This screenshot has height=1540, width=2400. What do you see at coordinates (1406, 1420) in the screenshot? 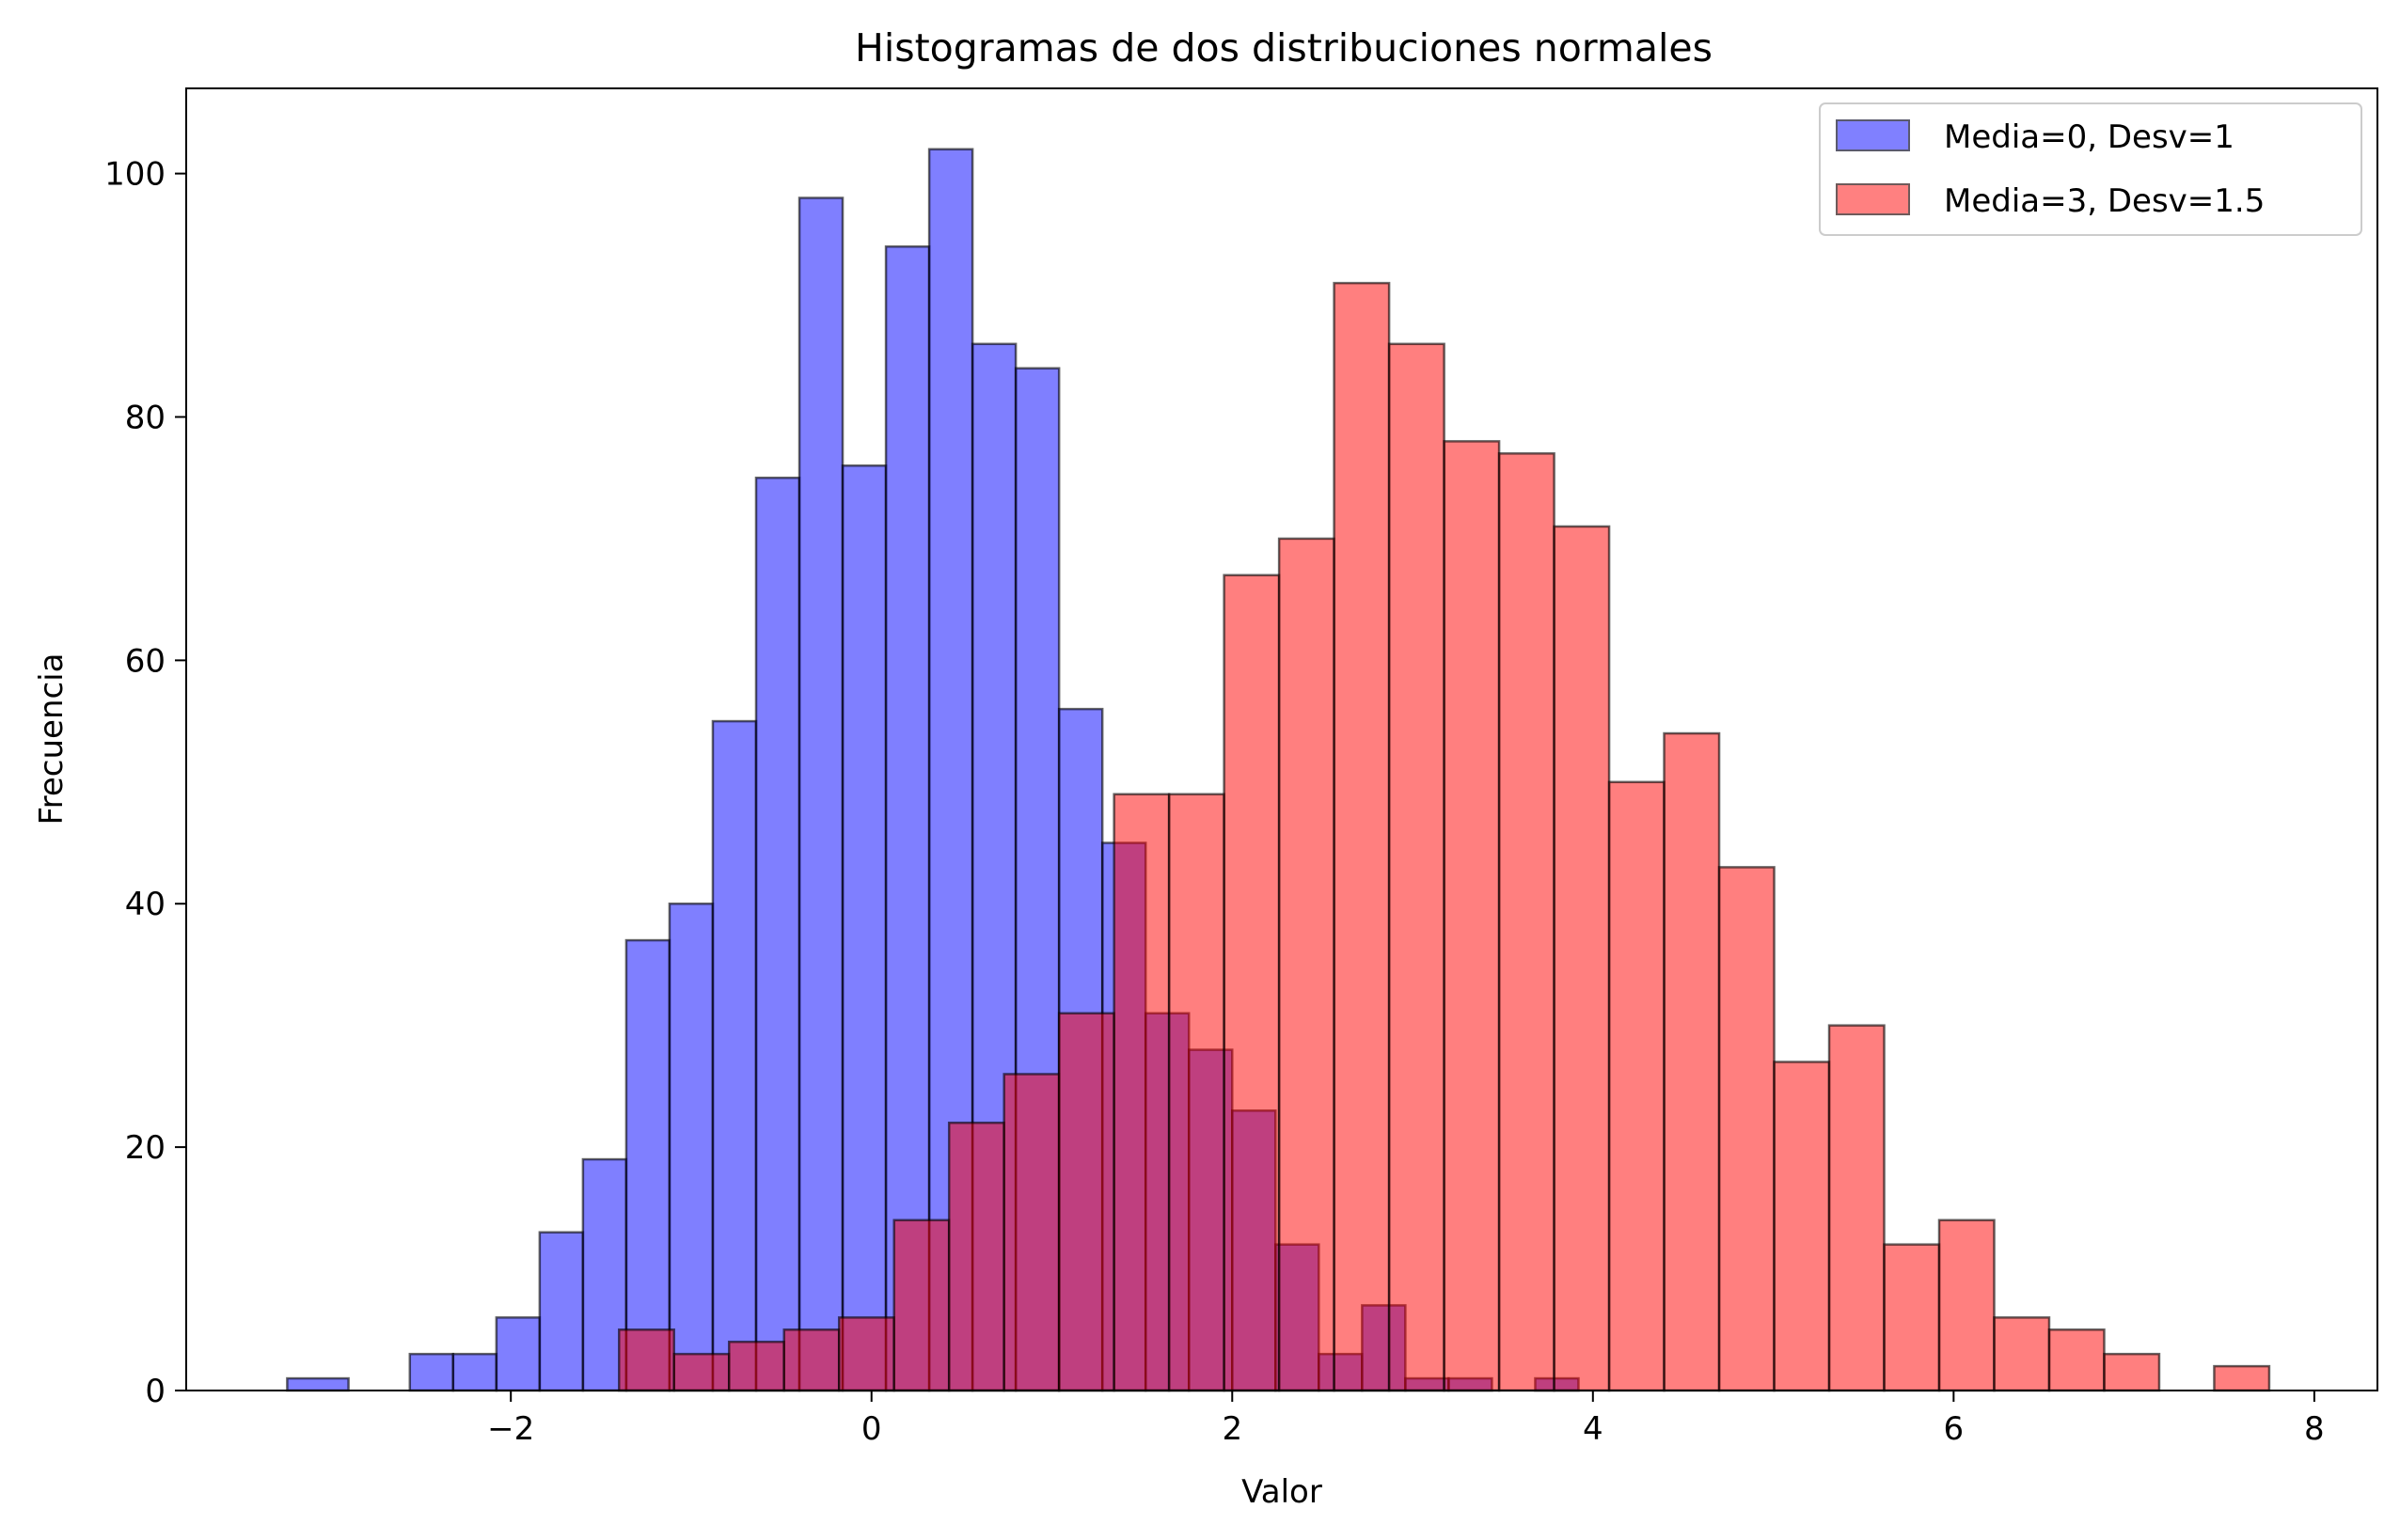
I see `x-axis: −2 0 2 4 6 8` at bounding box center [1406, 1420].